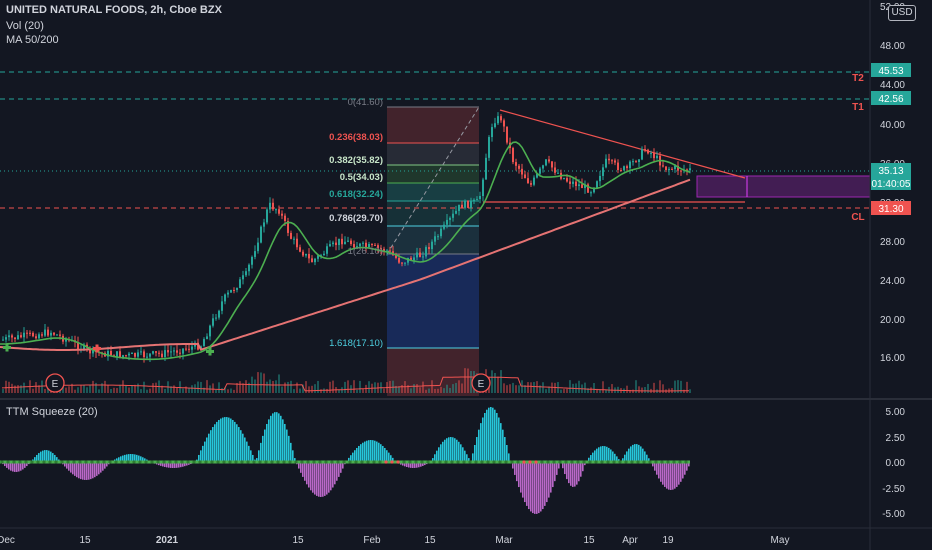 The width and height of the screenshot is (932, 550). I want to click on currency-badge: USD, so click(902, 13).